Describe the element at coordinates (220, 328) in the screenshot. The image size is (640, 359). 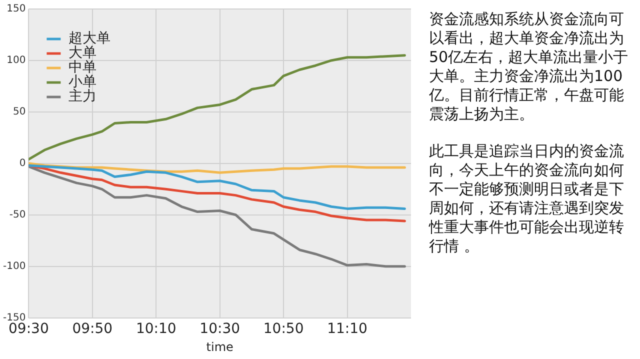
I see `x-tick-label: 10:30` at that location.